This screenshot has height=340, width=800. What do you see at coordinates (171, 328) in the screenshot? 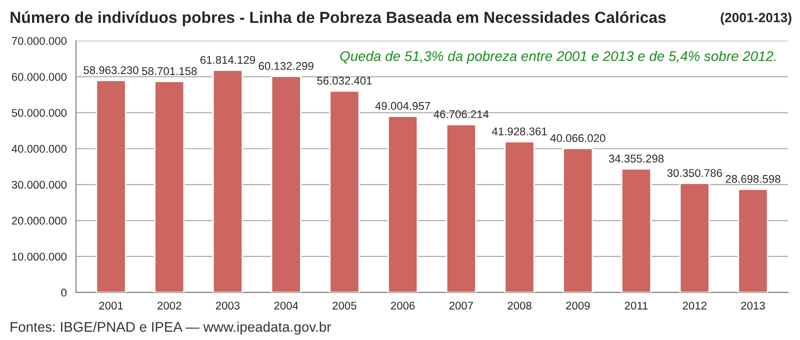
I see `text: Fontes: IBGE/PNAD e IPEA — www.ipeadata.gov.br` at bounding box center [171, 328].